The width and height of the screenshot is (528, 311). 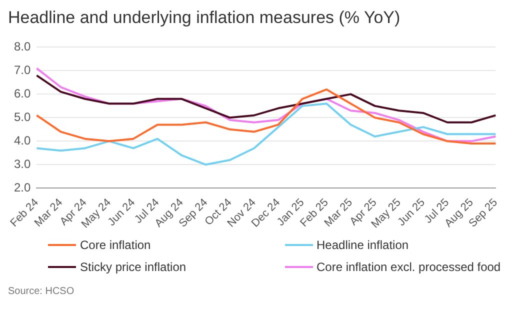 What do you see at coordinates (205, 18) in the screenshot?
I see `chart-title: Headline and underlying inflation measures (% YoY)` at bounding box center [205, 18].